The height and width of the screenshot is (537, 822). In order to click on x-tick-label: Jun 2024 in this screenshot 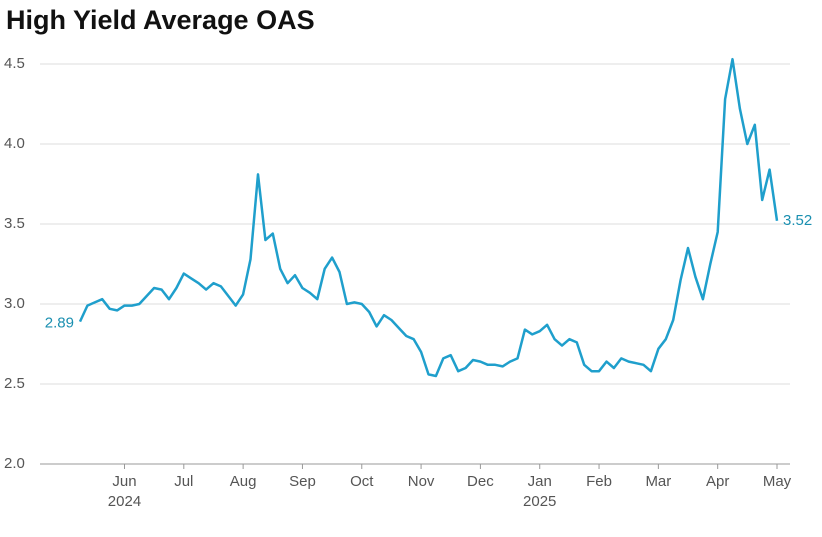, I will do `click(124, 491)`.